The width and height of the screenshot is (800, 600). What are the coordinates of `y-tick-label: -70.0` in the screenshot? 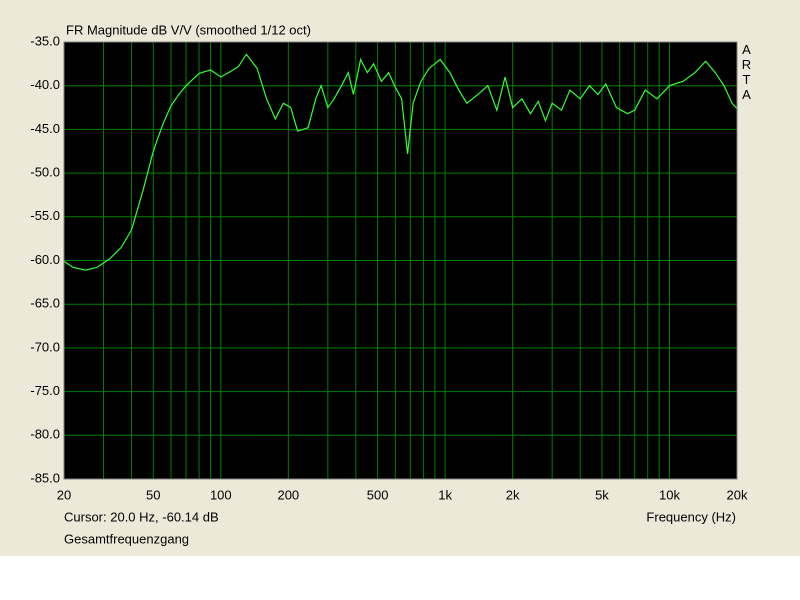 It's located at (45, 346).